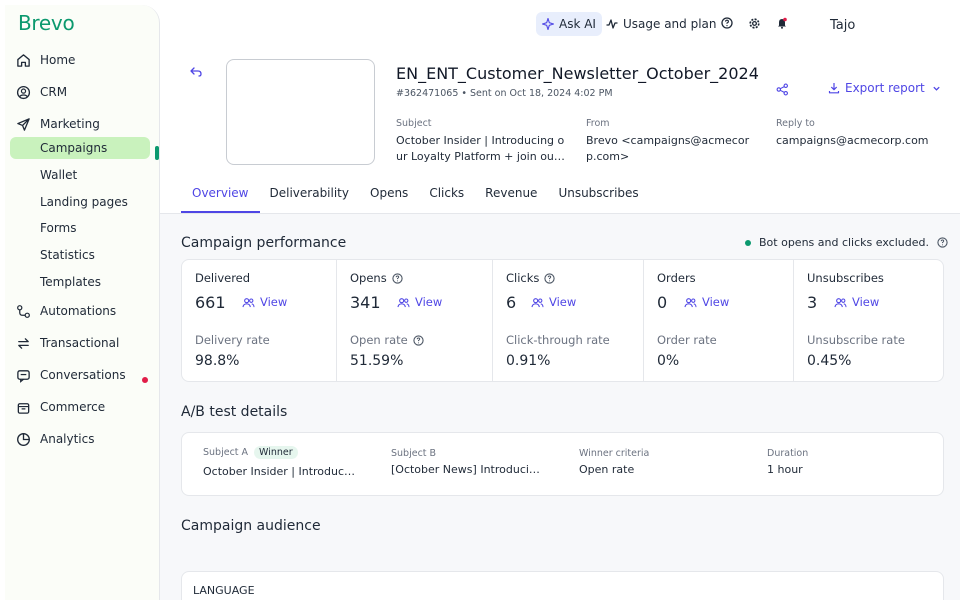  Describe the element at coordinates (251, 526) in the screenshot. I see `campaign-audience-title: Campaign audience` at that location.